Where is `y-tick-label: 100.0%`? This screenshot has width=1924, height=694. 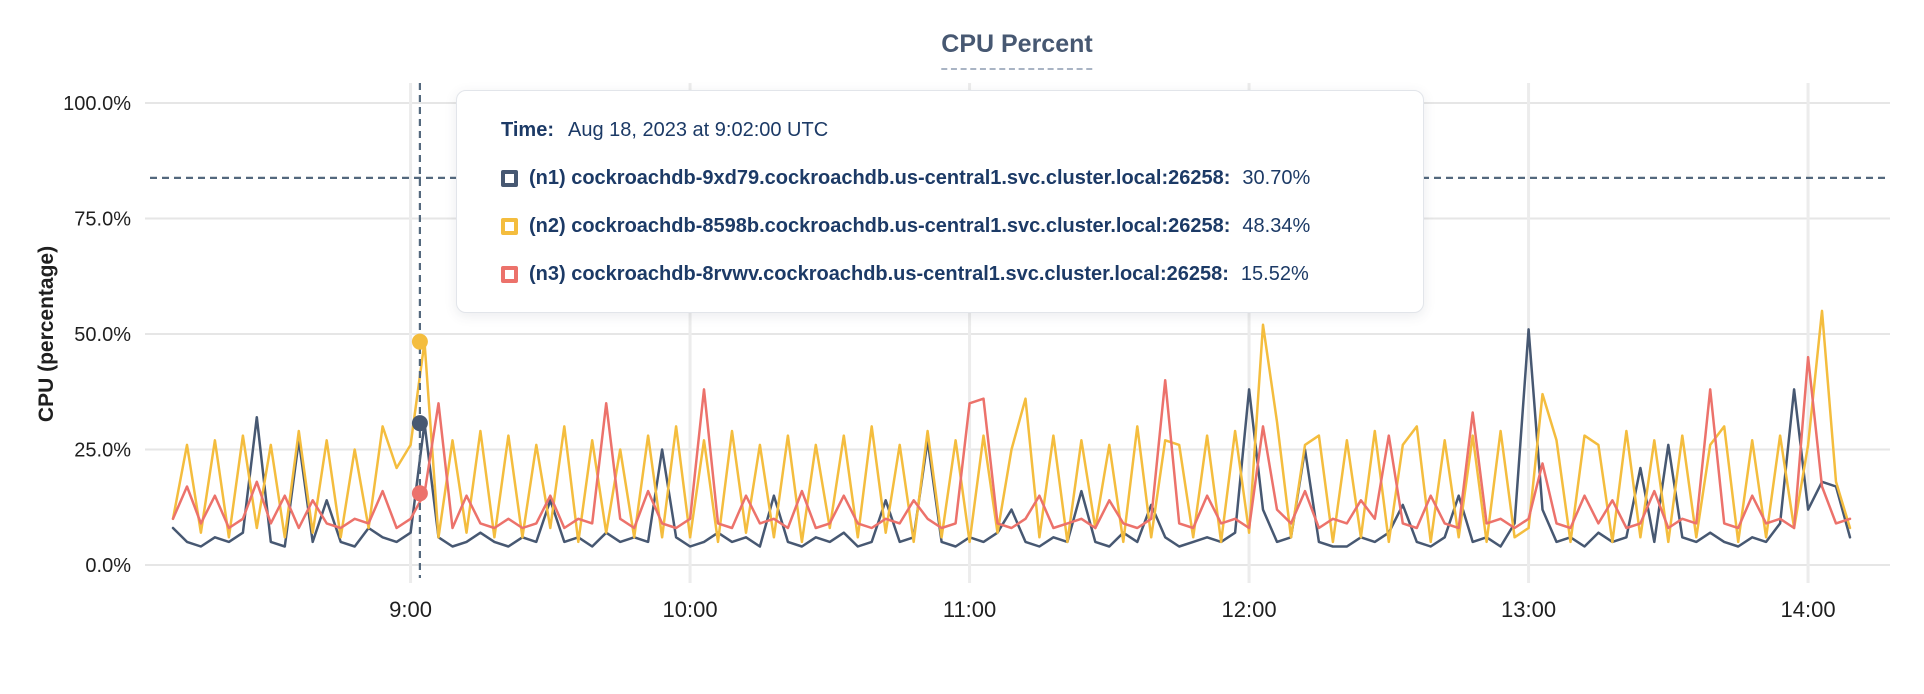 y-tick-label: 100.0% is located at coordinates (97, 104).